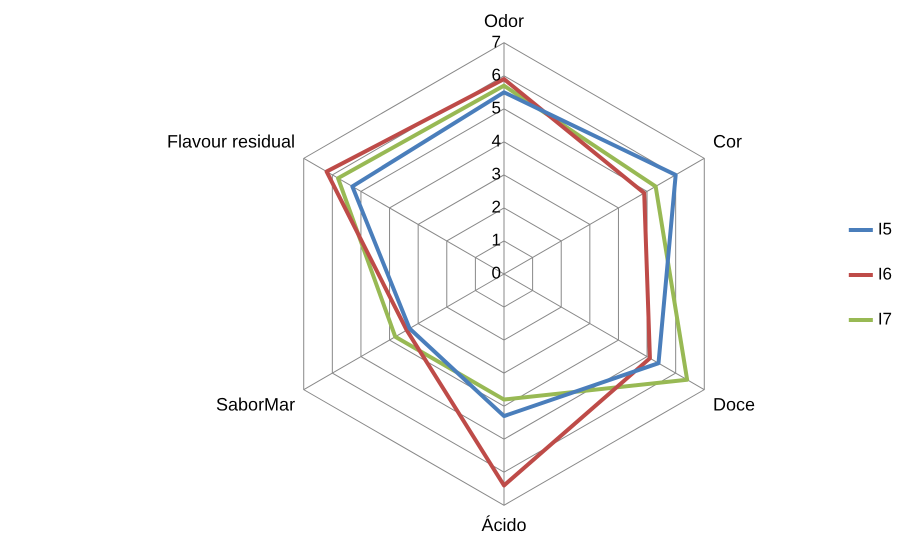 The image size is (912, 546). I want to click on y-tick-label: 5, so click(496, 108).